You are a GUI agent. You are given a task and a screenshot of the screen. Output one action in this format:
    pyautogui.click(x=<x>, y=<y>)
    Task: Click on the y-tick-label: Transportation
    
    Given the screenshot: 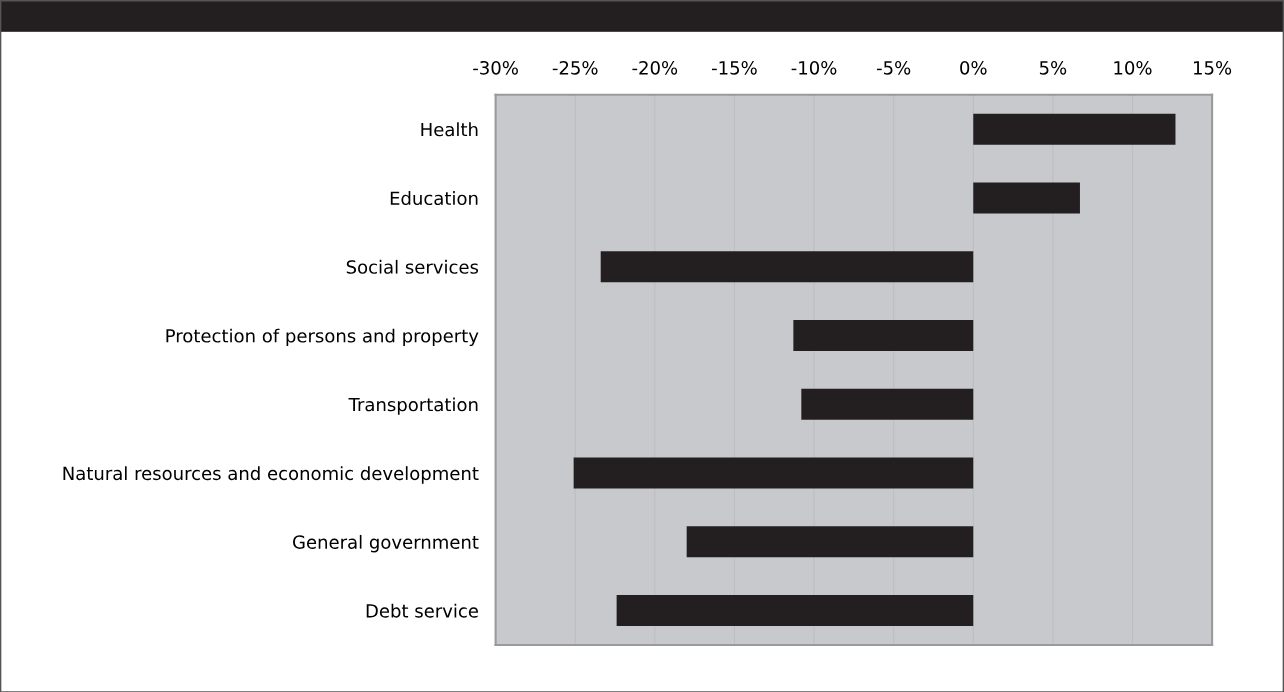 What is the action you would take?
    pyautogui.click(x=413, y=406)
    